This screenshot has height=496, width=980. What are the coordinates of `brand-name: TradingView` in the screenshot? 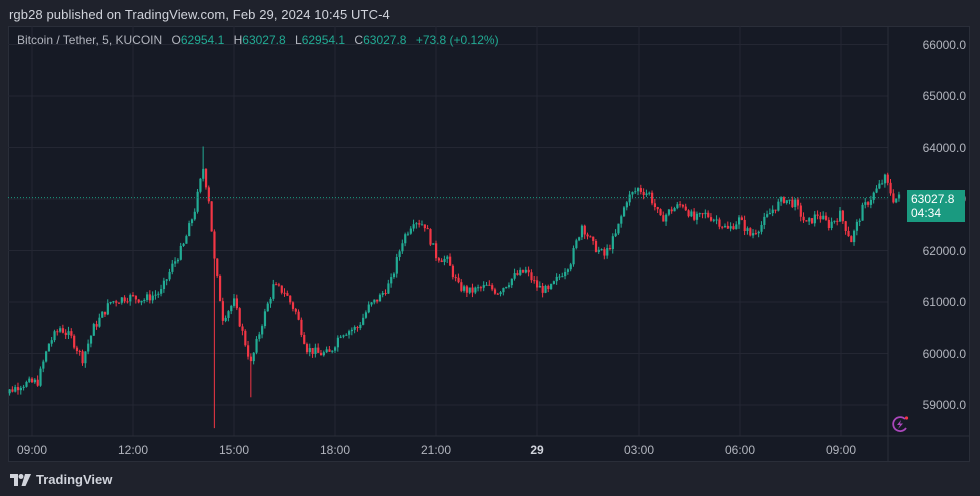 It's located at (74, 479).